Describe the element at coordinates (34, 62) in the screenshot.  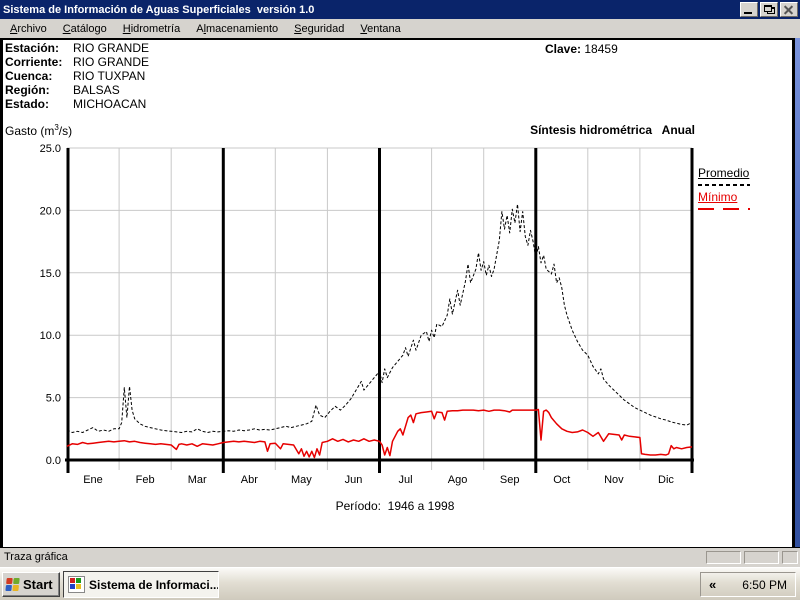
I see `info-label: Corriente:` at that location.